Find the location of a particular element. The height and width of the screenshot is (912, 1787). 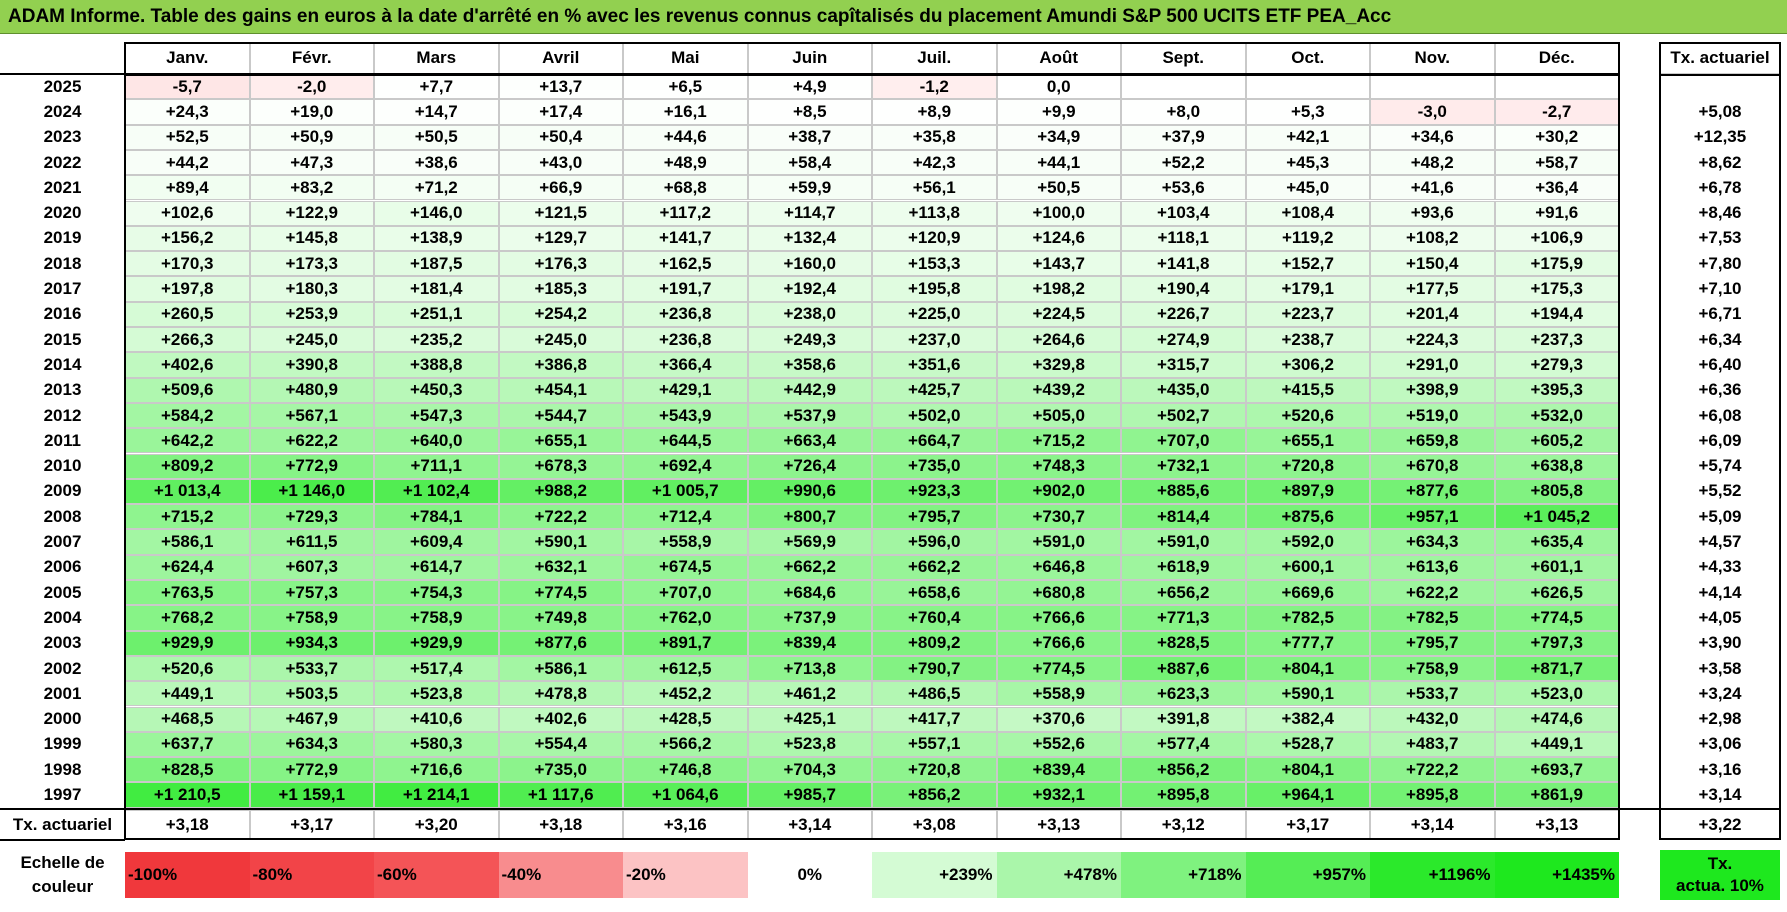

gain-cell: +558,9 is located at coordinates (685, 542).